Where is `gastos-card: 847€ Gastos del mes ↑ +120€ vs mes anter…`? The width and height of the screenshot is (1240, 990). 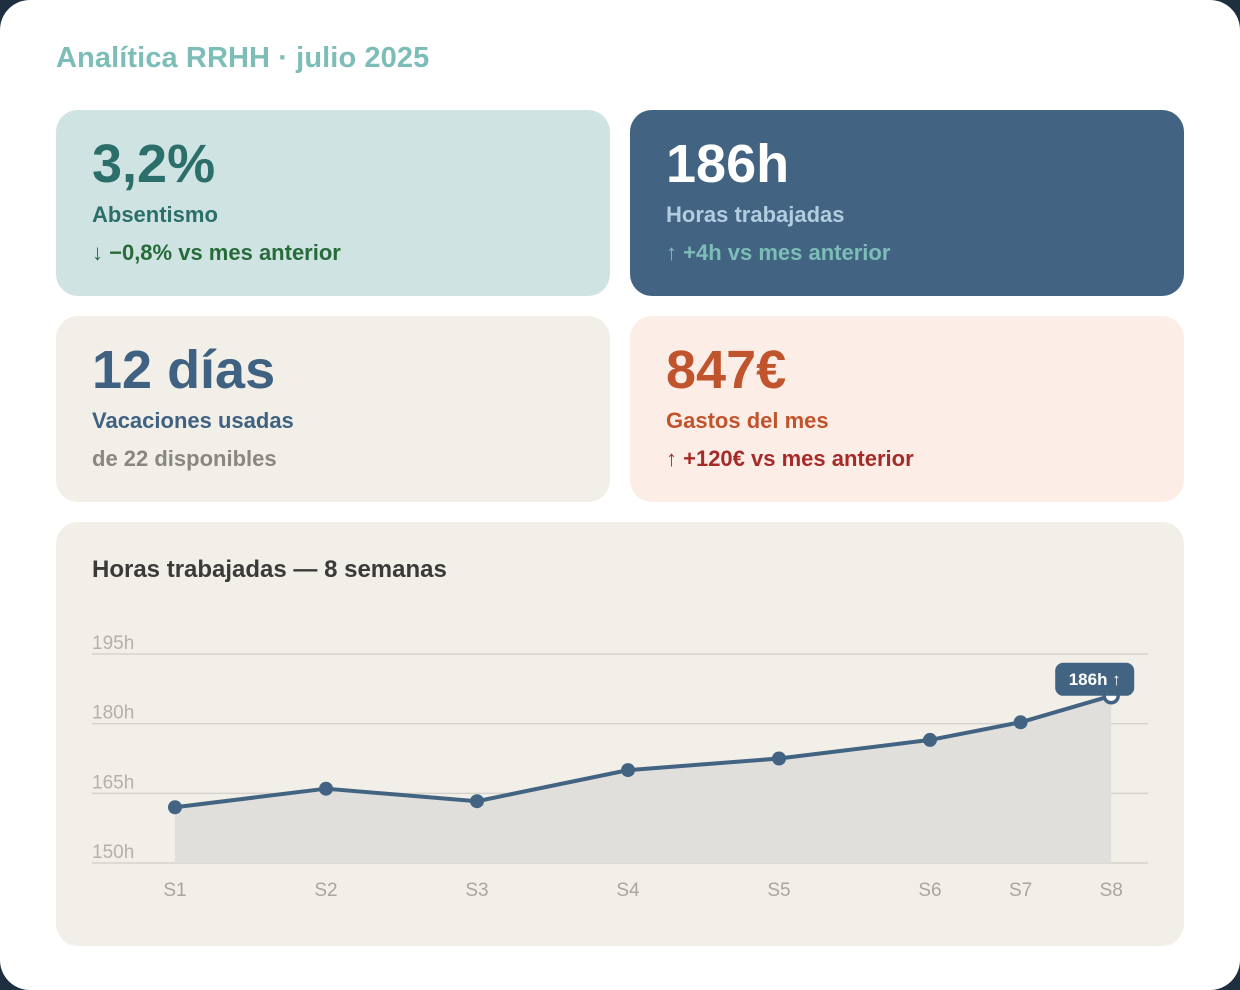 gastos-card: 847€ Gastos del mes ↑ +120€ vs mes anter… is located at coordinates (907, 409).